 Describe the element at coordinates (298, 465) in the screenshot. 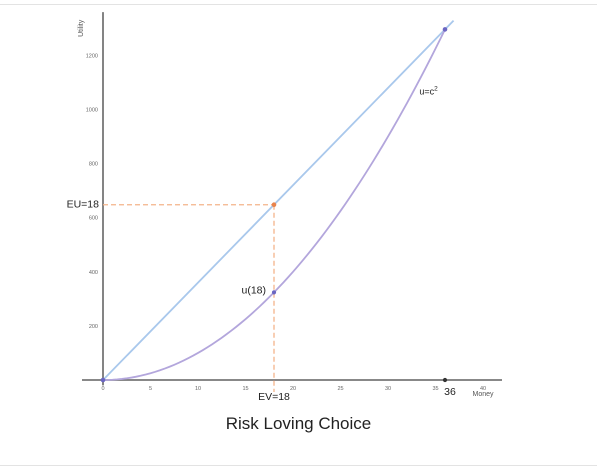

I see `bottom-divider` at that location.